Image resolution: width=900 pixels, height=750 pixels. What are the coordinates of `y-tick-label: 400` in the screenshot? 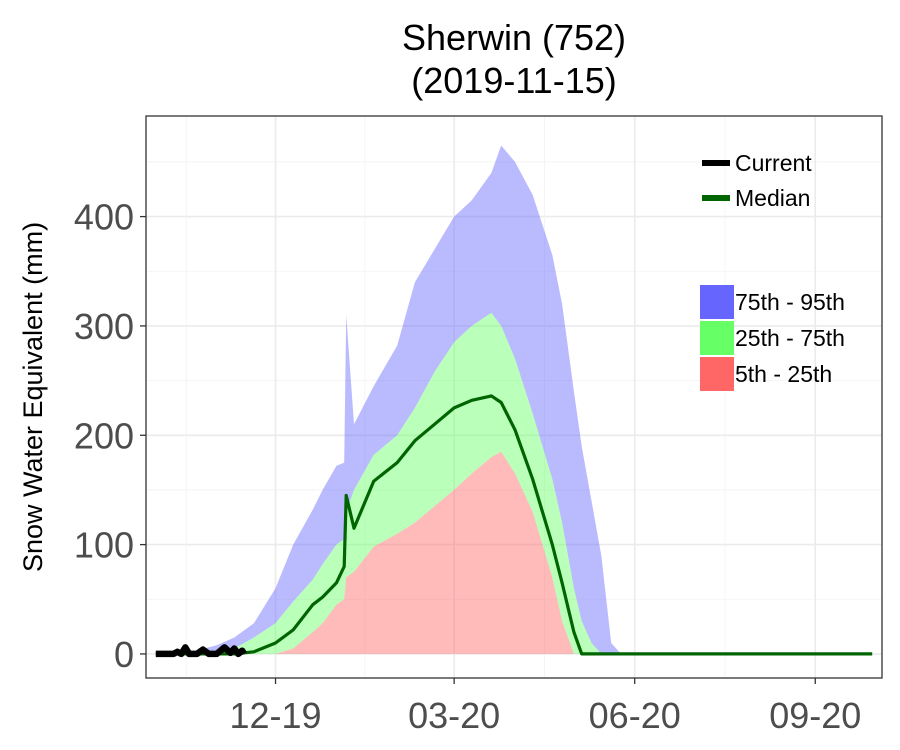 It's located at (104, 217).